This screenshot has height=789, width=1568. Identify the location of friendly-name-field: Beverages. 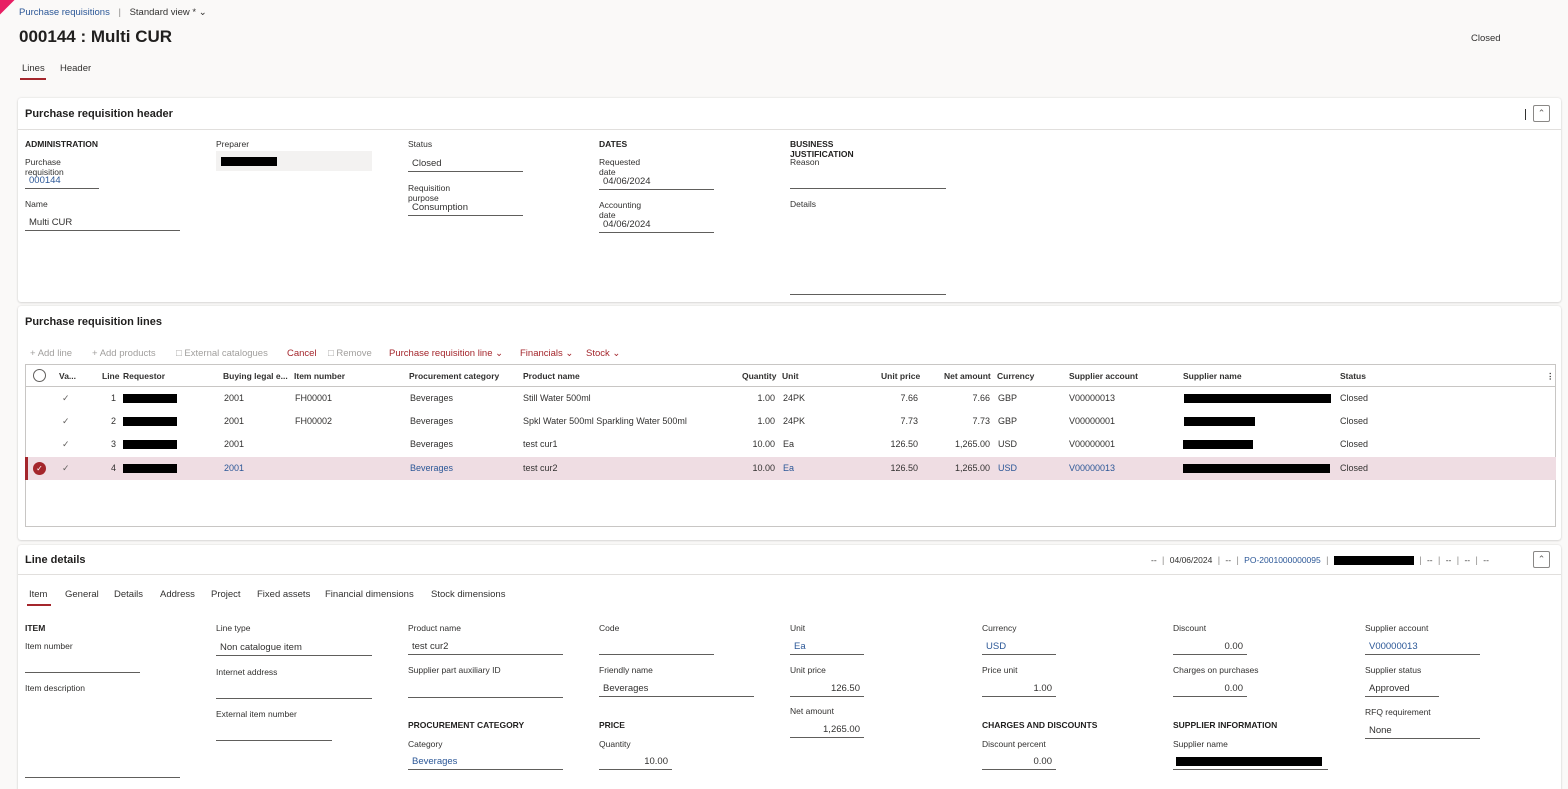
(676, 688).